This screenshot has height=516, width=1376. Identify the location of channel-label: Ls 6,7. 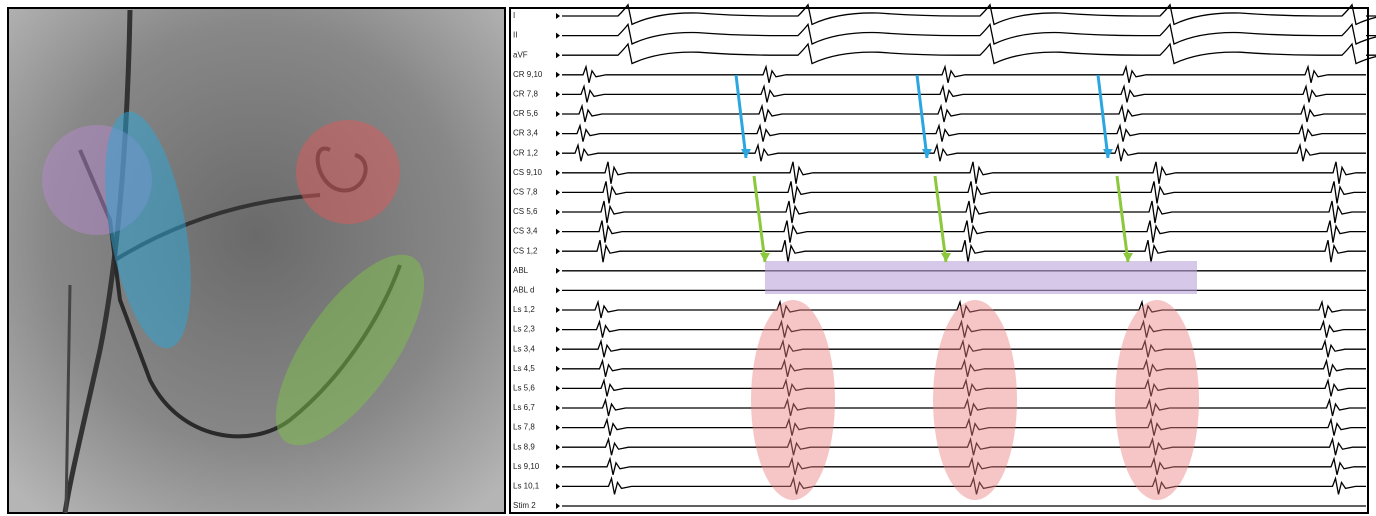
(524, 407).